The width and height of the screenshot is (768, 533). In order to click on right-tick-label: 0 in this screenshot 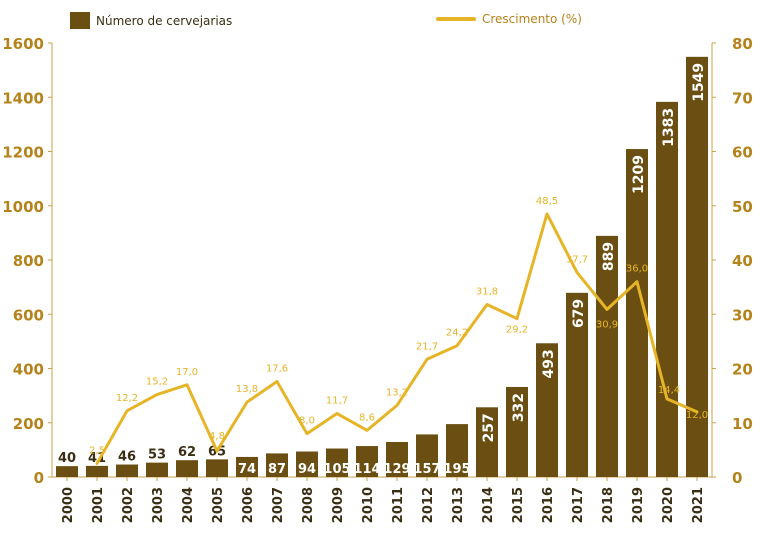, I will do `click(737, 478)`.